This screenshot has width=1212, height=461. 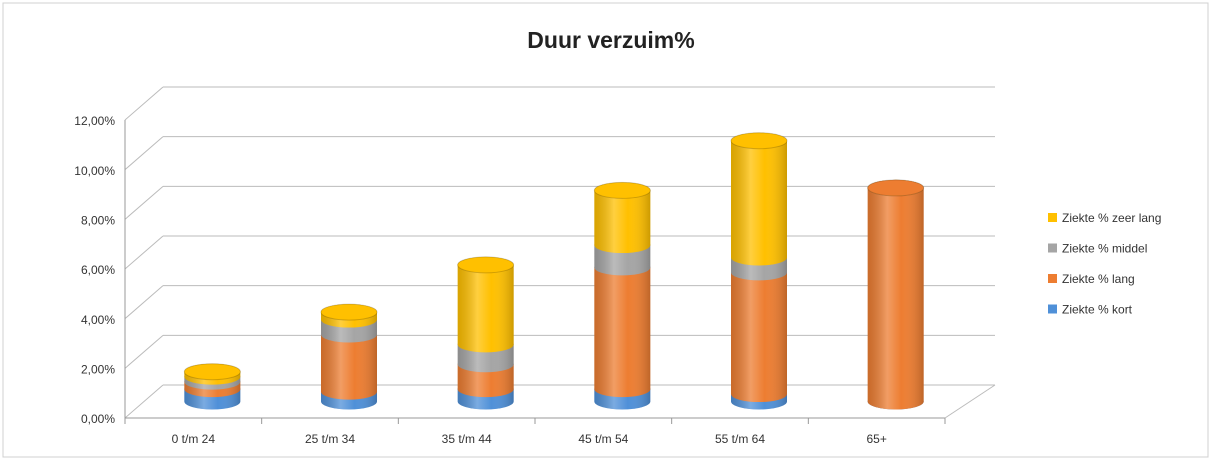 What do you see at coordinates (1111, 218) in the screenshot?
I see `legend-label: Ziekte % zeer lang` at bounding box center [1111, 218].